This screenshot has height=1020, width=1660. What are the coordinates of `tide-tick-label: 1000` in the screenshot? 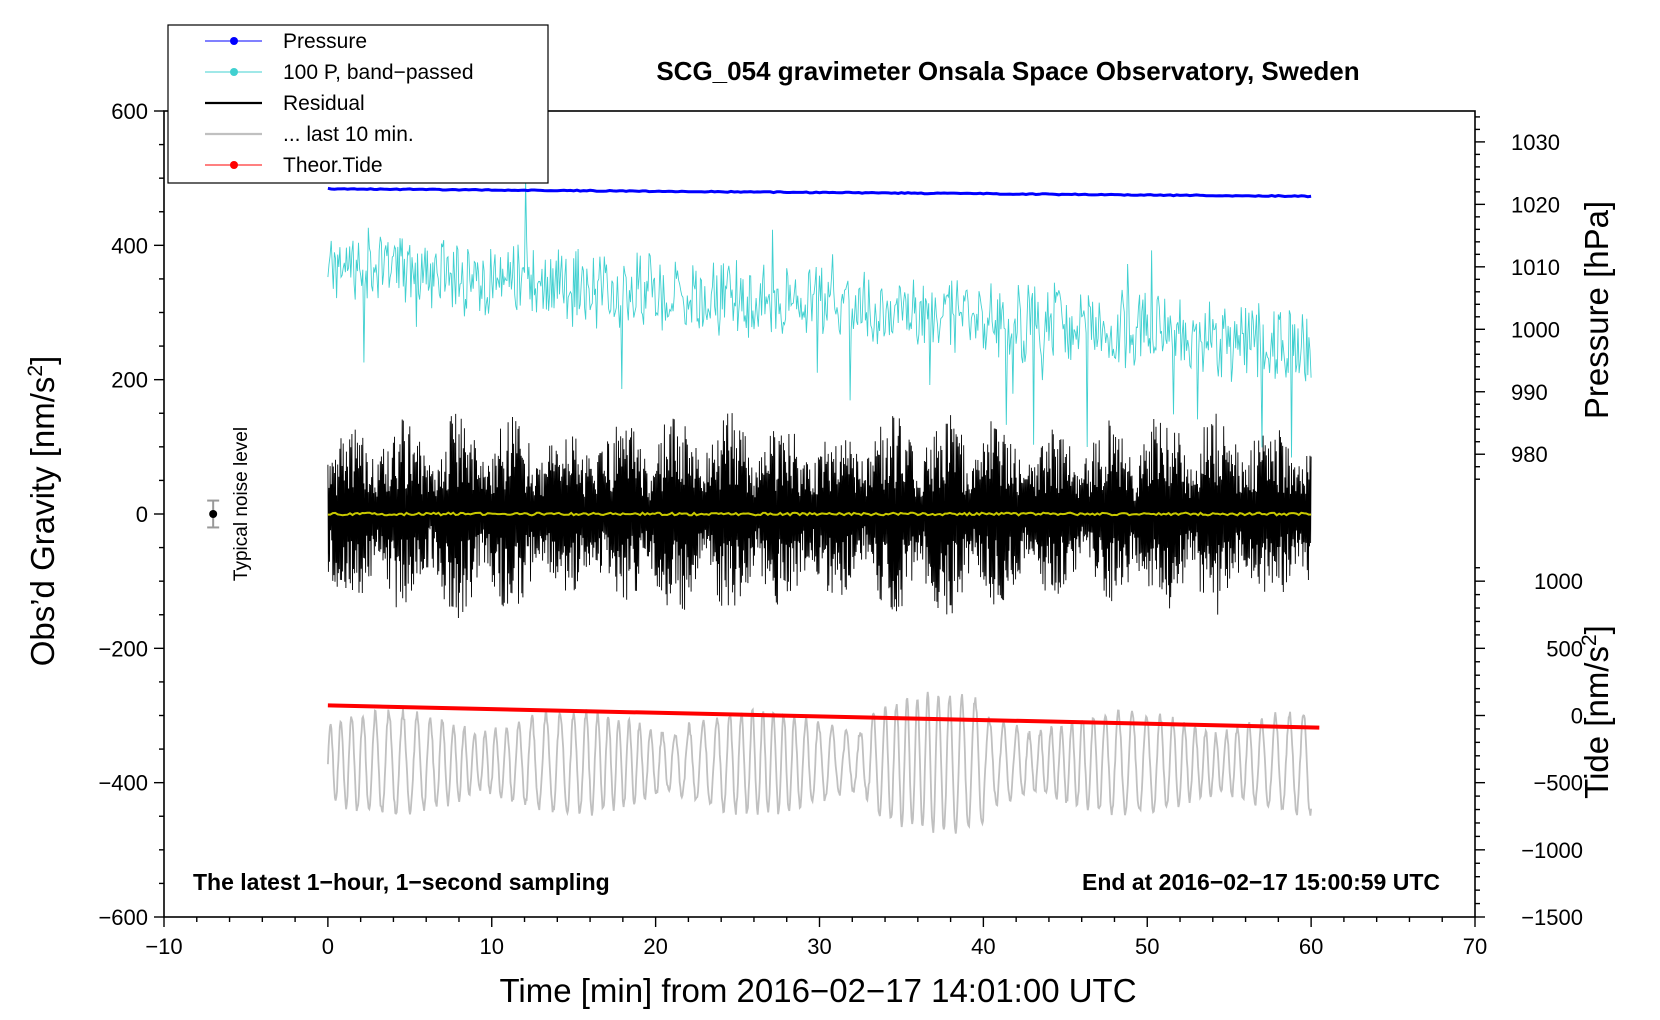 It's located at (1558, 581).